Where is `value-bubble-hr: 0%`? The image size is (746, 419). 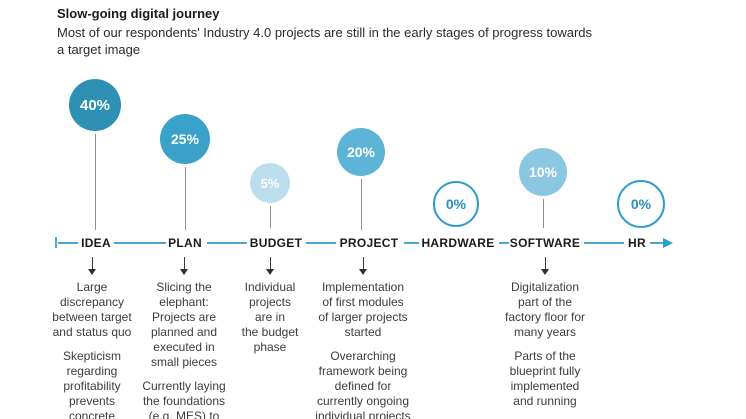 value-bubble-hr: 0% is located at coordinates (641, 204).